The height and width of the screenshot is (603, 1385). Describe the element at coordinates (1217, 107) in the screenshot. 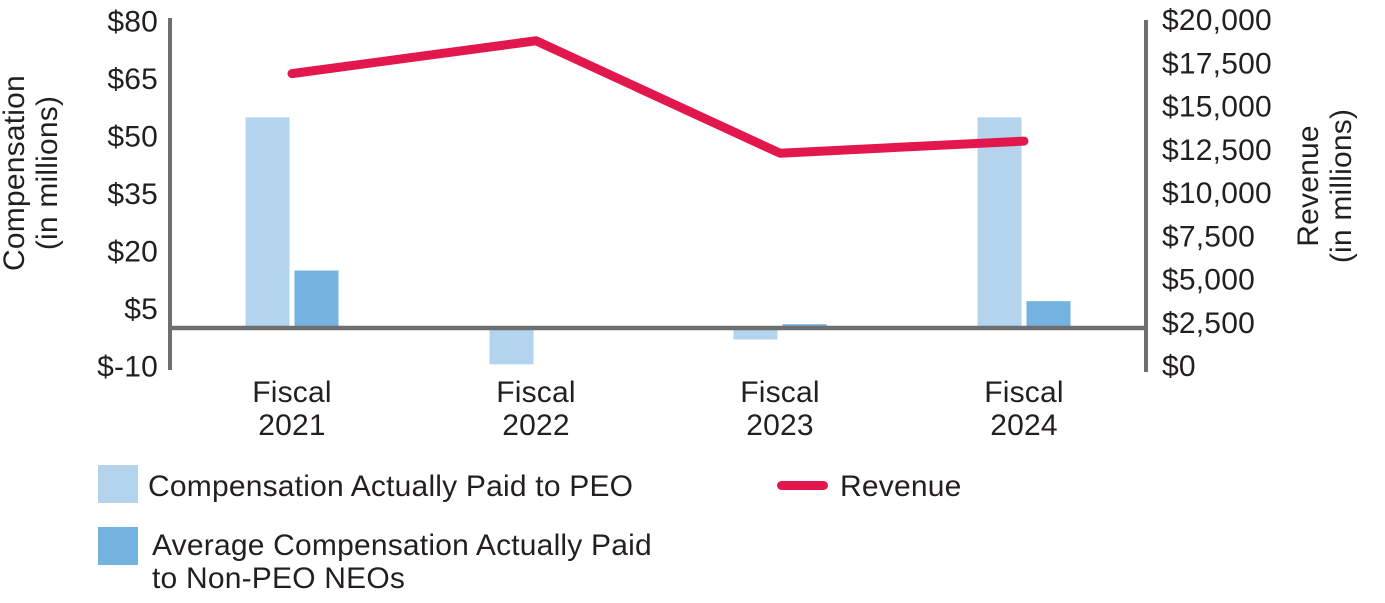

I see `right-axis-tick-label: $15,000` at that location.